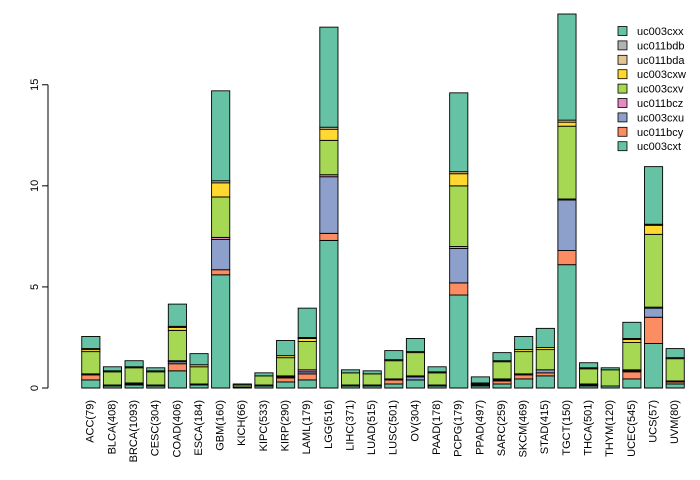  What do you see at coordinates (524, 428) in the screenshot?
I see `x-tick-label: SKCM(469)` at bounding box center [524, 428].